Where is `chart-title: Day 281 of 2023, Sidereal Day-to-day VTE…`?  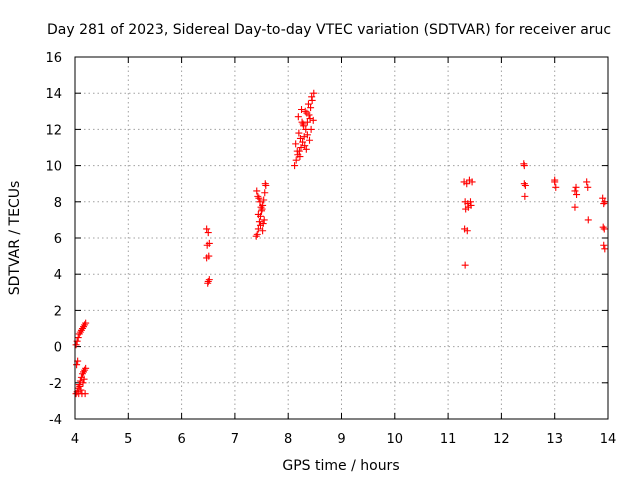 chart-title: Day 281 of 2023, Sidereal Day-to-day VTE… is located at coordinates (329, 30).